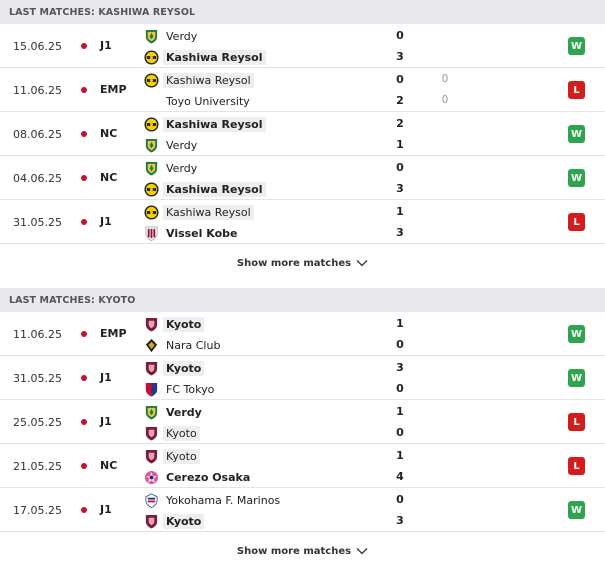  Describe the element at coordinates (179, 389) in the screenshot. I see `team-row: FC Tokyo` at that location.